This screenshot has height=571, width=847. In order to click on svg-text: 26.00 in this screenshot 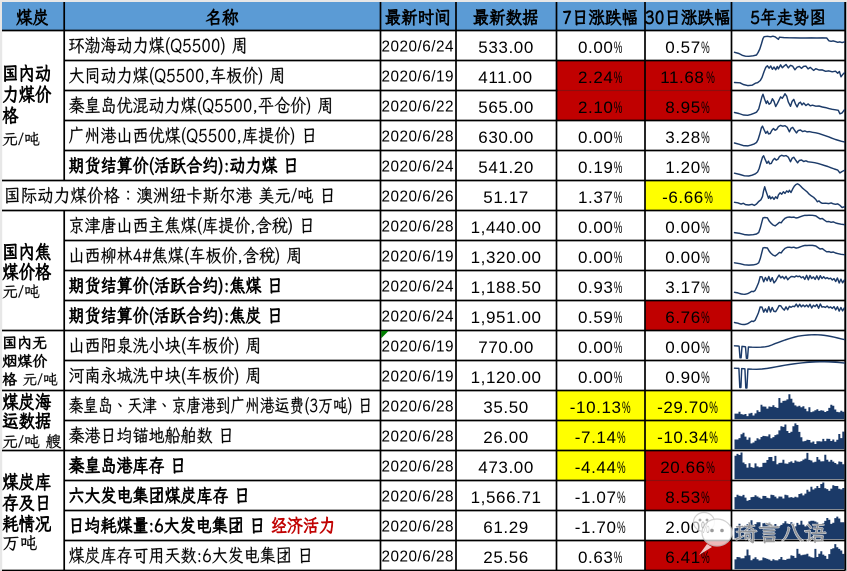, I will do `click(506, 437)`.